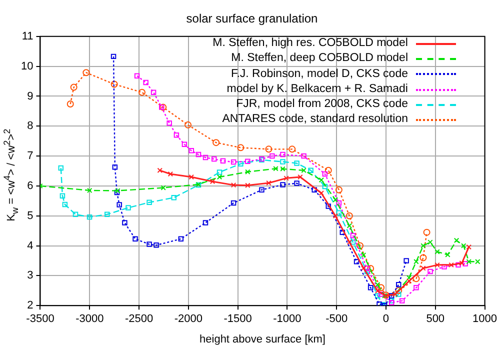 Image resolution: width=500 pixels, height=350 pixels. Describe the element at coordinates (263, 339) in the screenshot. I see `x-axis-title: height above surface [km]` at that location.